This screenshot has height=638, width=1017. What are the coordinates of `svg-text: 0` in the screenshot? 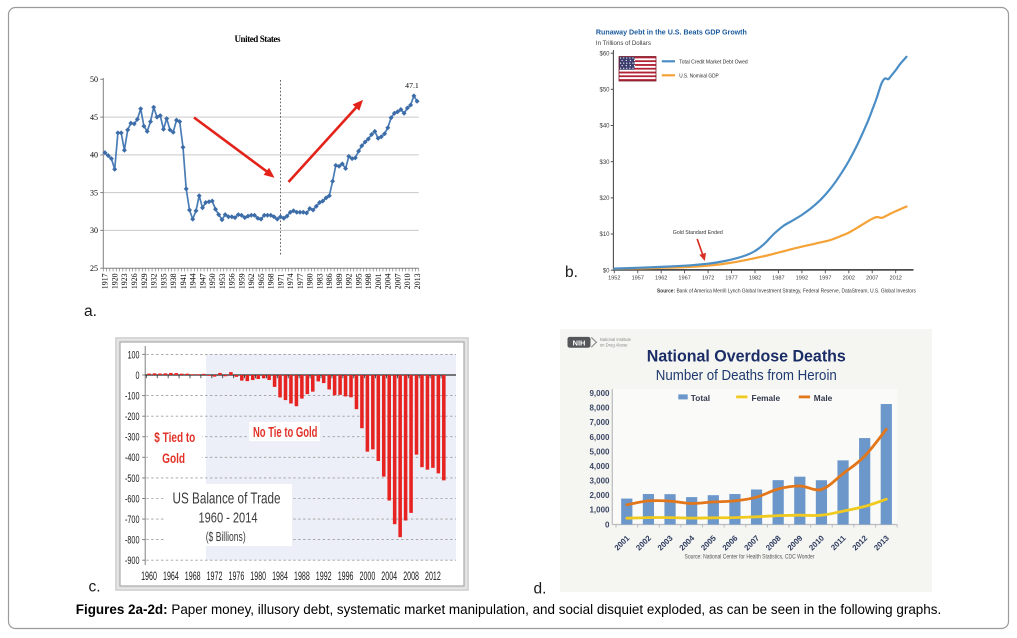 It's located at (607, 524).